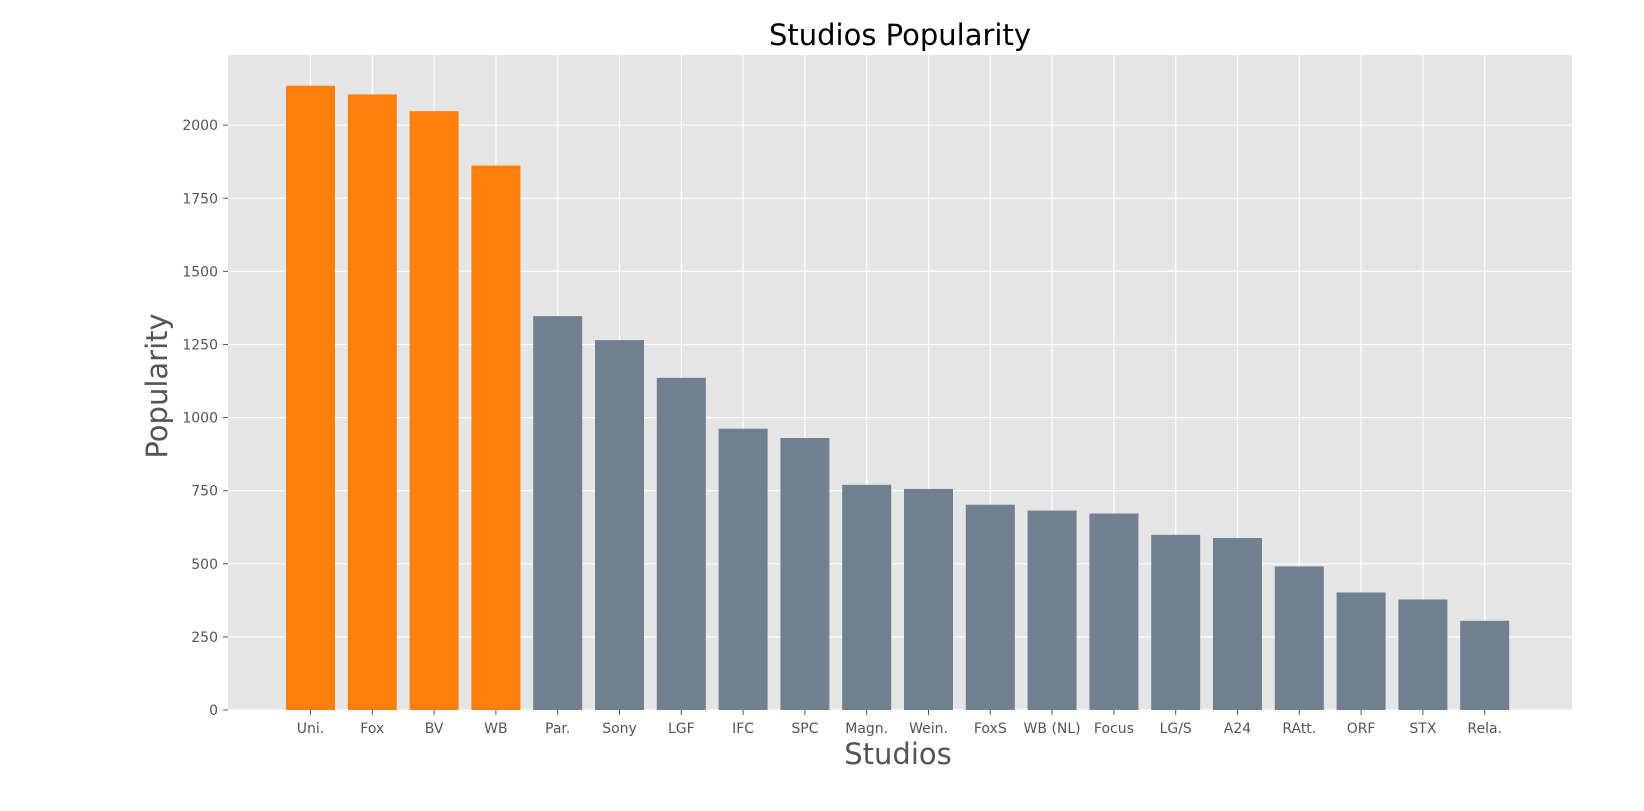  Describe the element at coordinates (867, 597) in the screenshot. I see `bar-Magn.` at that location.